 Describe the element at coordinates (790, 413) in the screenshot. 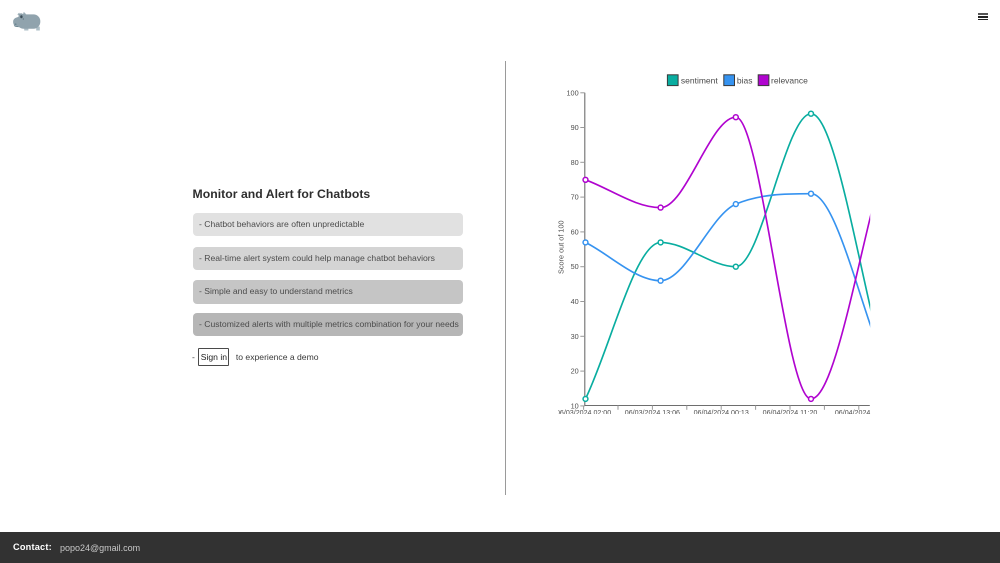

I see `svg-text: 06/04/2024 11:20` at that location.